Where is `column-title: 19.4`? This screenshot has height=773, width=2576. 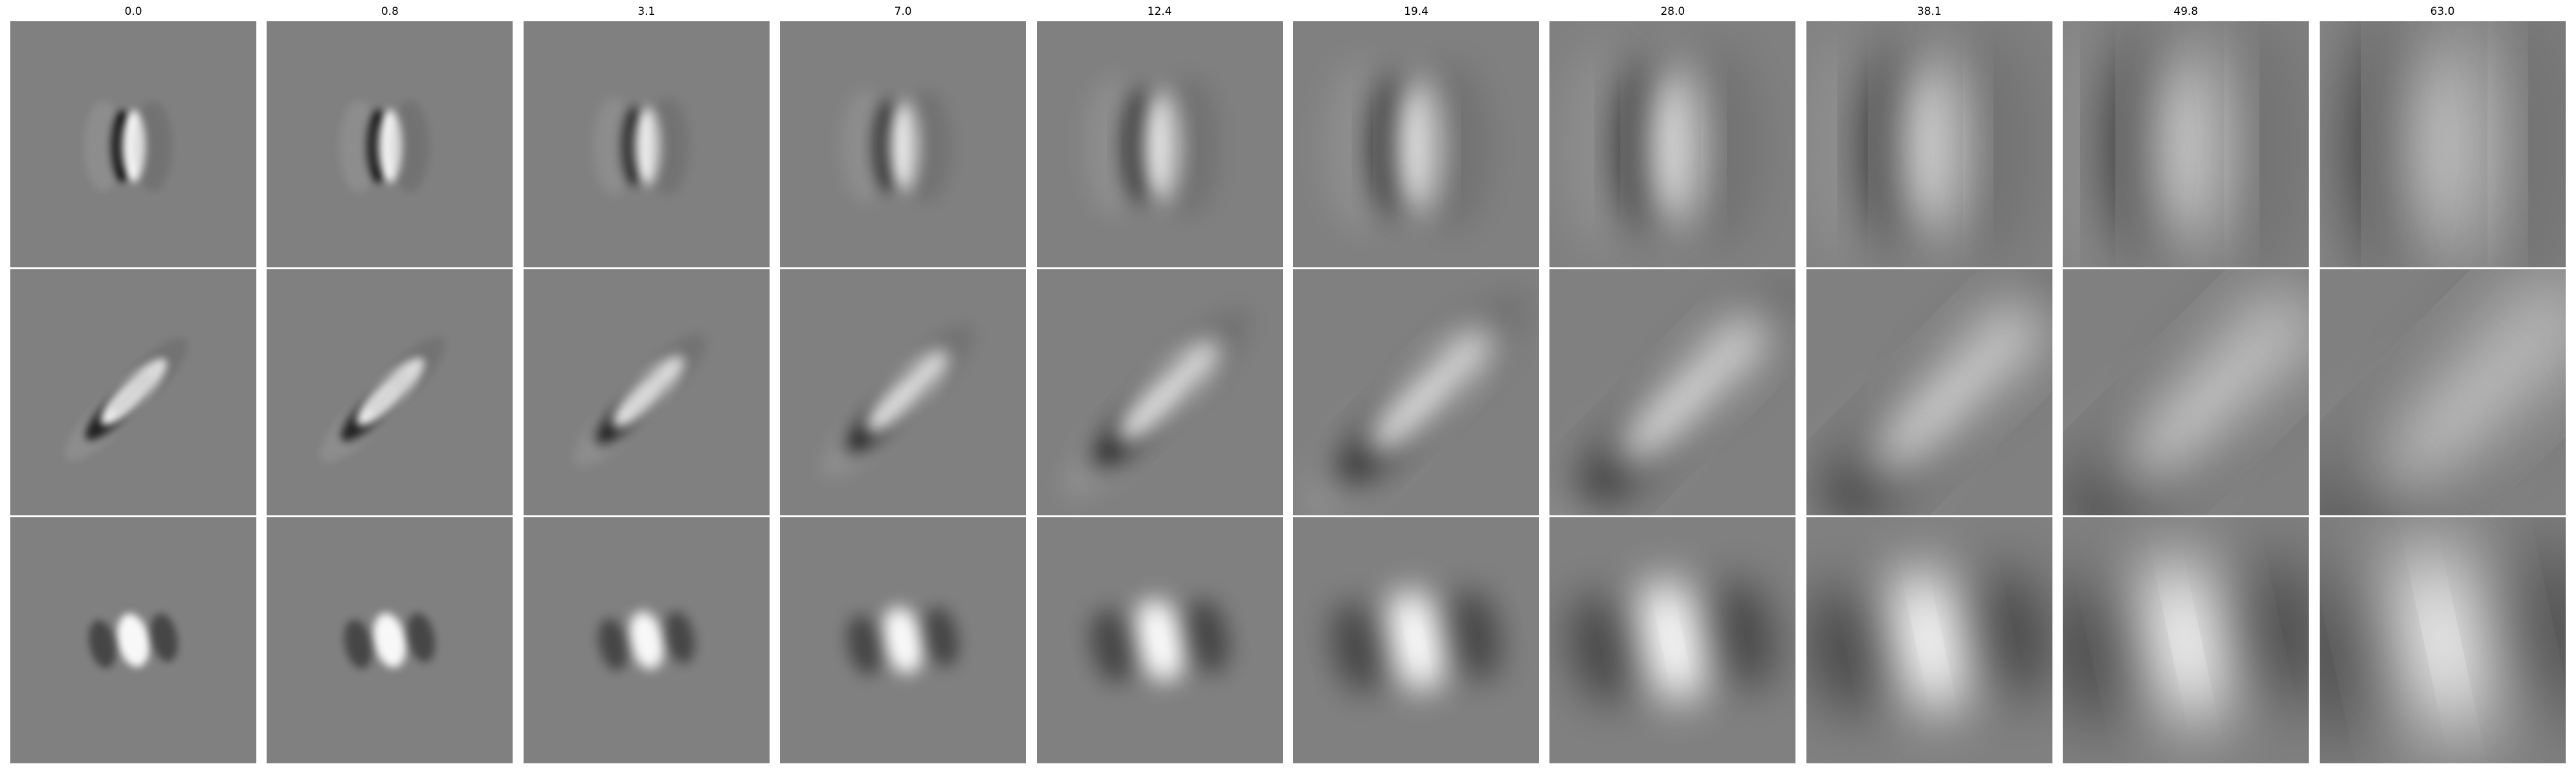 column-title: 19.4 is located at coordinates (1416, 11).